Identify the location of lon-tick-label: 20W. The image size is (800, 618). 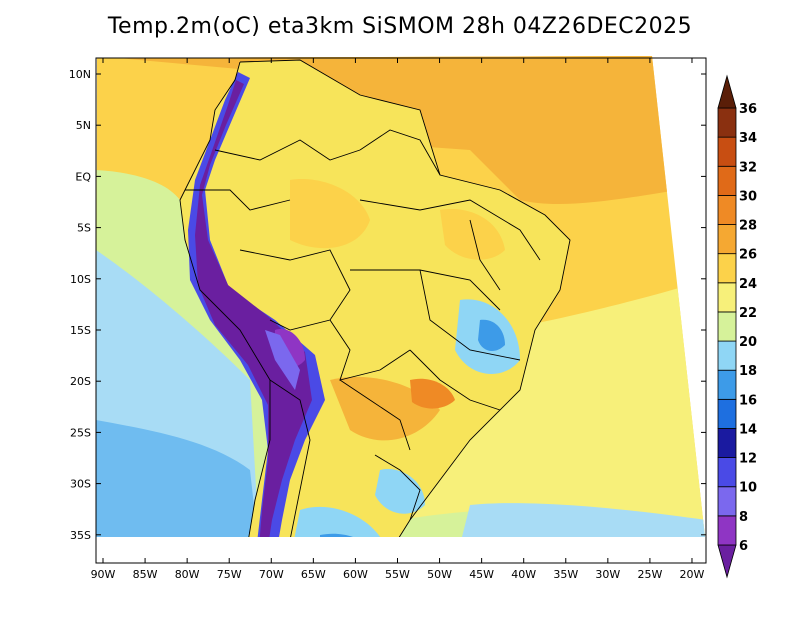
(692, 574).